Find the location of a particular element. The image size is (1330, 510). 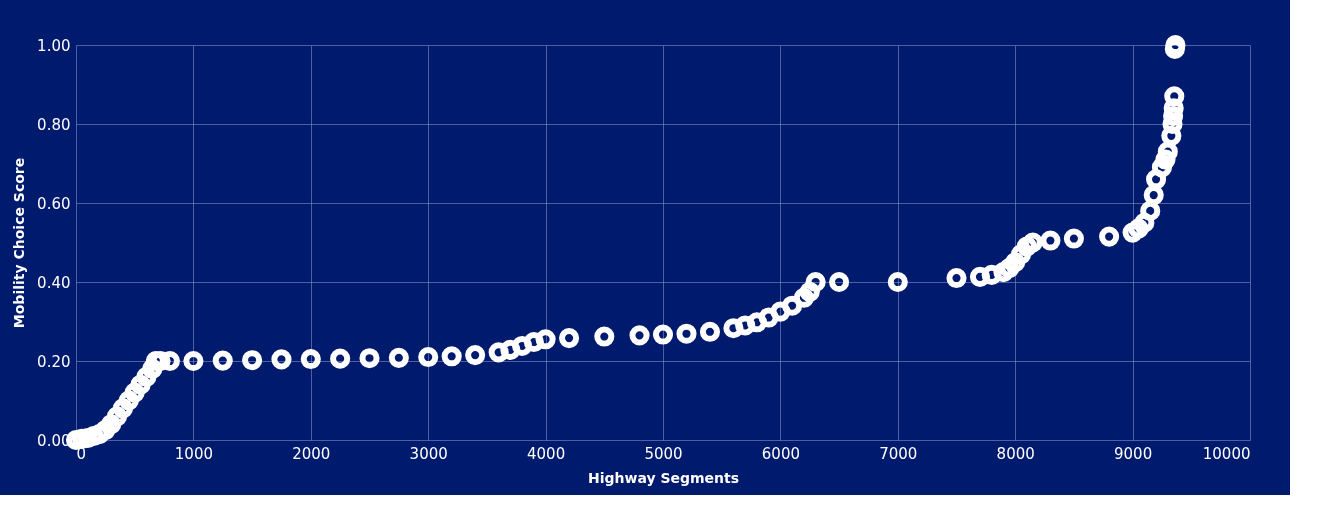

x-axis-title: Highway Segments is located at coordinates (663, 477).